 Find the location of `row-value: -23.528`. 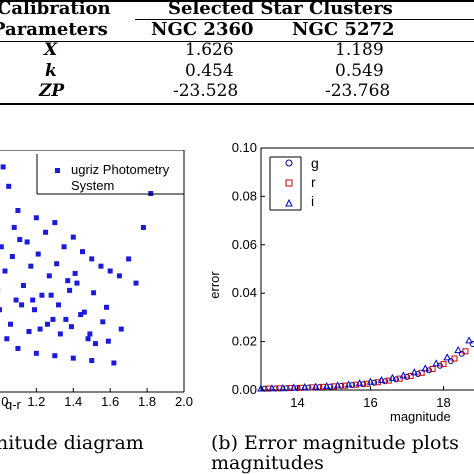

row-value: -23.528 is located at coordinates (206, 91).